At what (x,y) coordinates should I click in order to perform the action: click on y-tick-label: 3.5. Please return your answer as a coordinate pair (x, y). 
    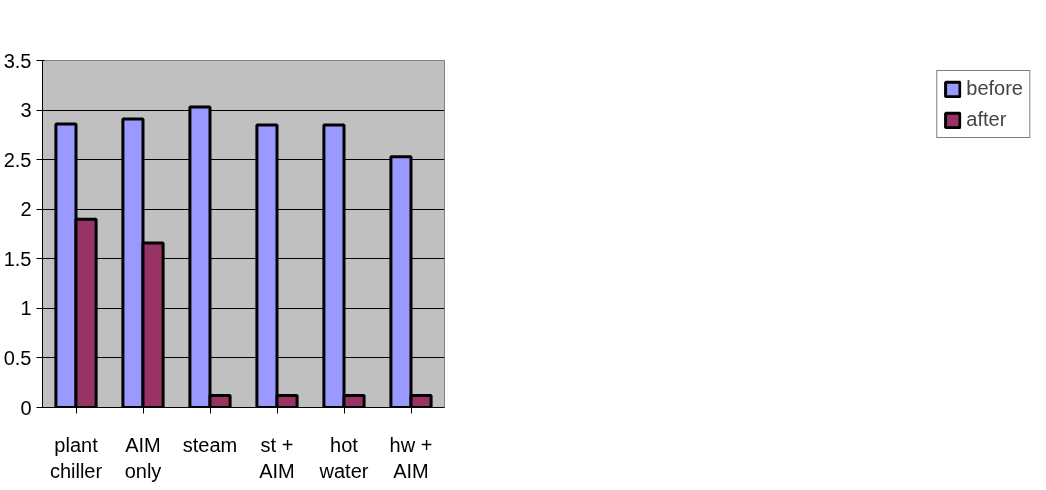
    Looking at the image, I should click on (17, 60).